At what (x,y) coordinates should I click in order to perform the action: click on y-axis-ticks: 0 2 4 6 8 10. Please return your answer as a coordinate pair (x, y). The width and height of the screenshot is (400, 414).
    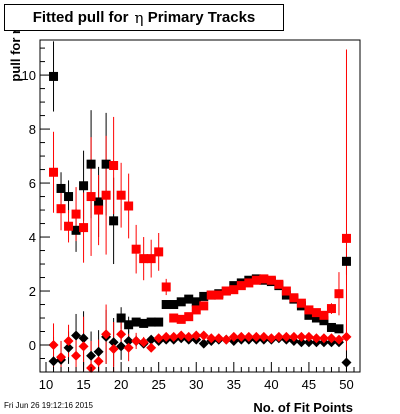
    Looking at the image, I should click on (36, 210).